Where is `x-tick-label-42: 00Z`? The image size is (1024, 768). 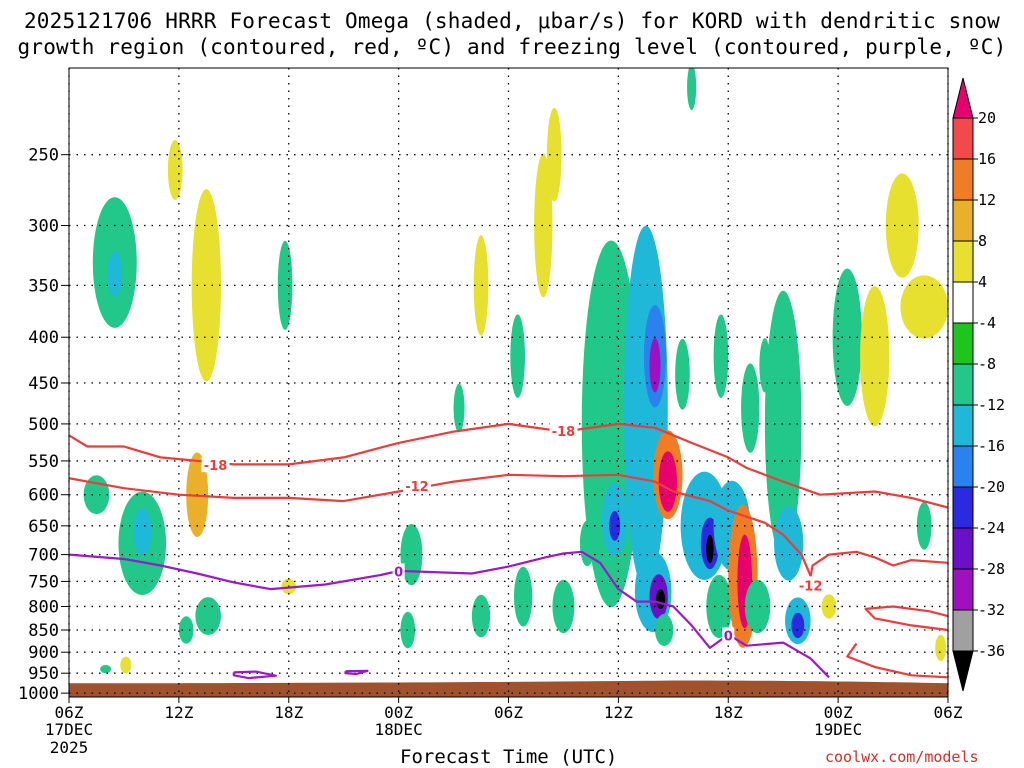
x-tick-label-42: 00Z is located at coordinates (838, 712).